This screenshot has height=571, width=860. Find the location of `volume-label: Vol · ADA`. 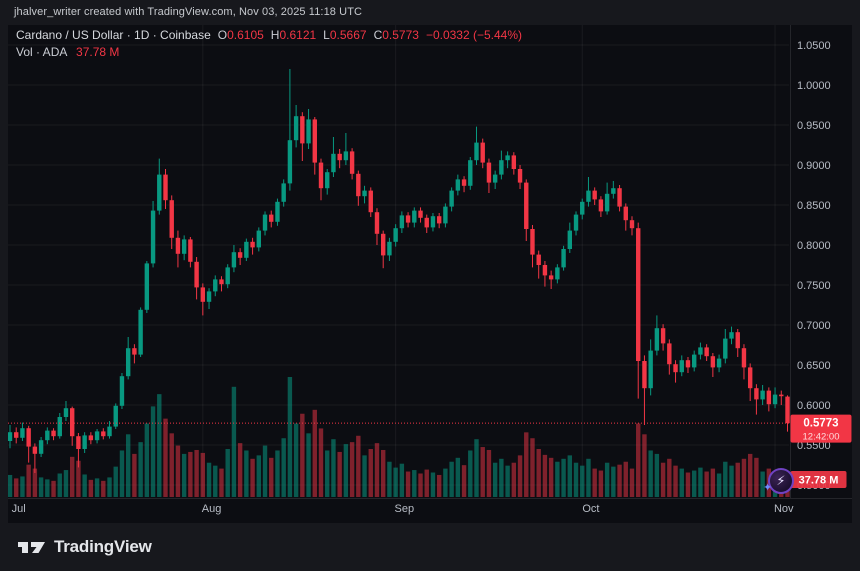

volume-label: Vol · ADA is located at coordinates (41, 52).